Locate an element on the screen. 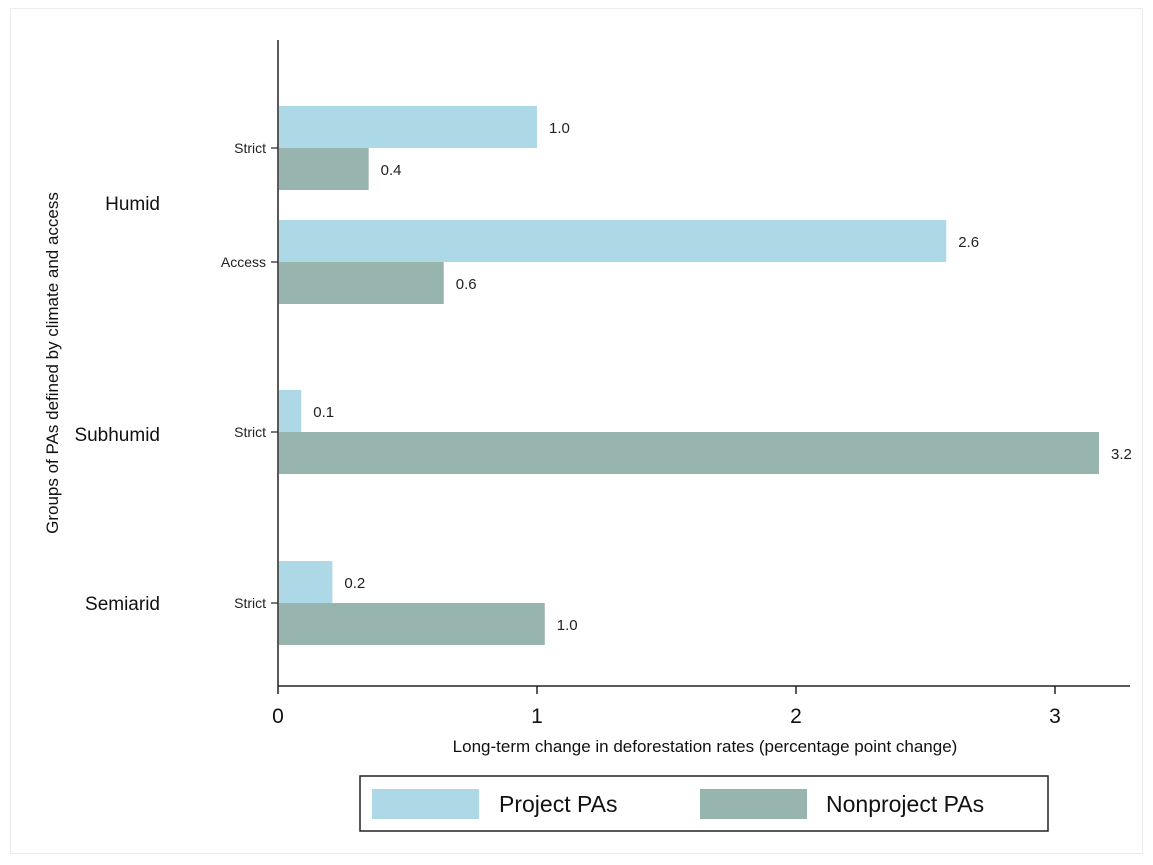 Image resolution: width=1153 pixels, height=865 pixels. group-label: Humid is located at coordinates (132, 204).